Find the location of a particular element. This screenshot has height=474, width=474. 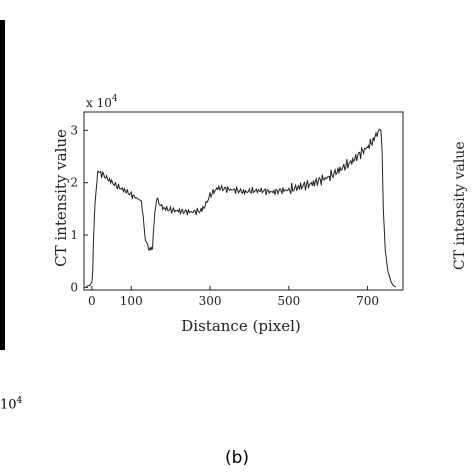

x-tick-label: 100 is located at coordinates (131, 301).